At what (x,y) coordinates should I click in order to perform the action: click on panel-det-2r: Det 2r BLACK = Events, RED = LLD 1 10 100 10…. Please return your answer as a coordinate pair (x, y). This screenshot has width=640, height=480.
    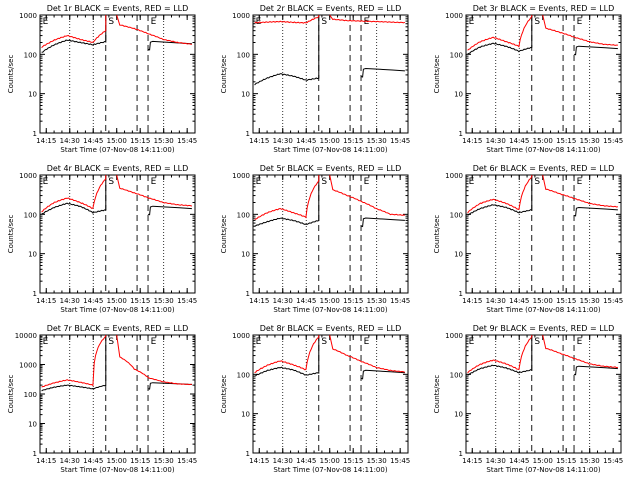
    Looking at the image, I should click on (315, 79).